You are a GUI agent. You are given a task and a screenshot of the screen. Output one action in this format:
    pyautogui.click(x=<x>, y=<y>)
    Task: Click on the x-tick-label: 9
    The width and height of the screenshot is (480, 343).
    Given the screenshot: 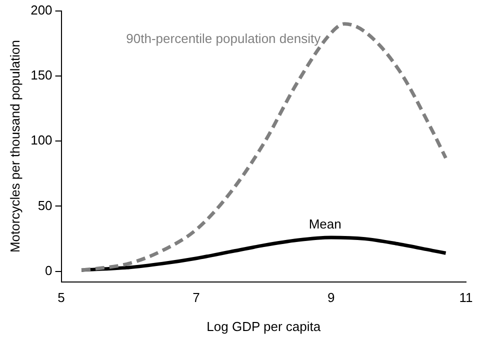 What is the action you would take?
    pyautogui.click(x=331, y=298)
    